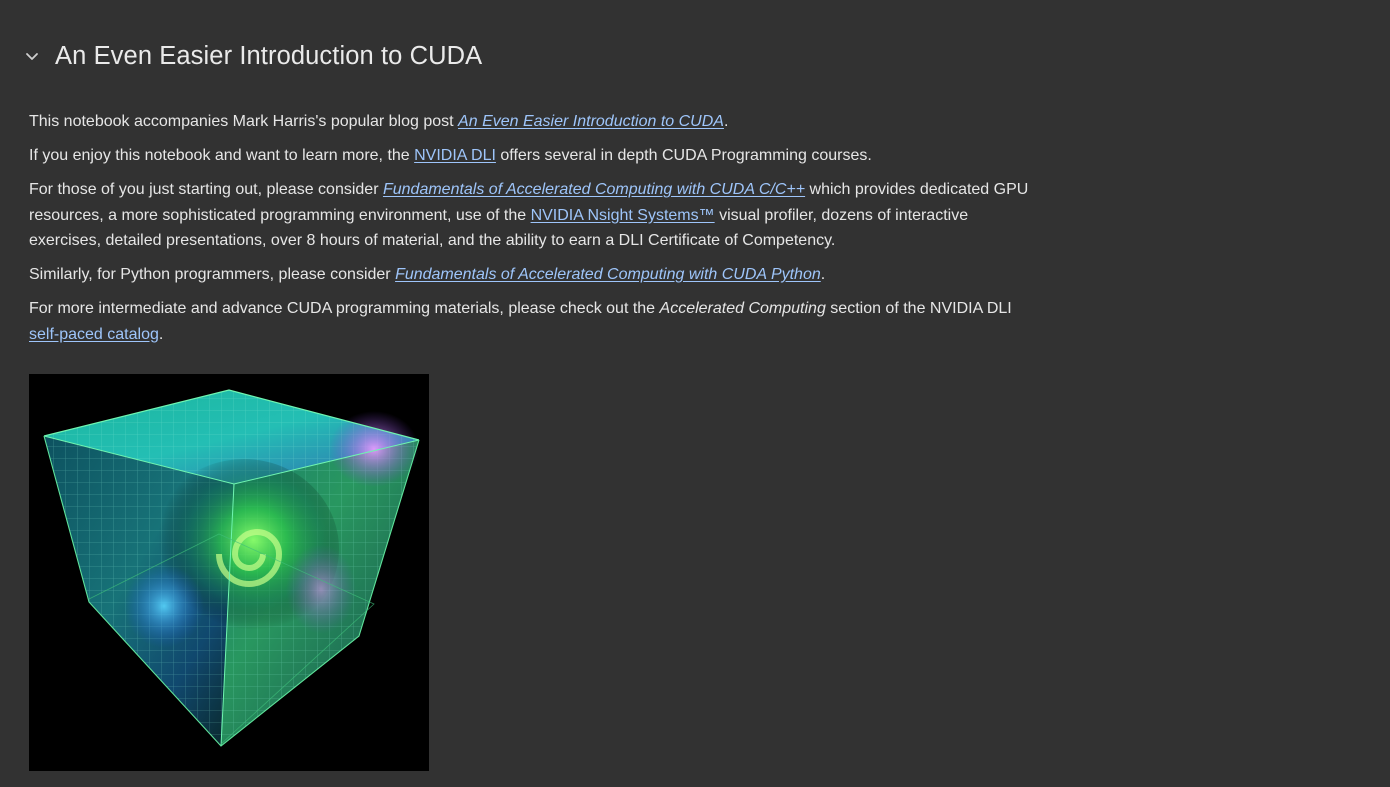  Describe the element at coordinates (269, 55) in the screenshot. I see `section-title: An Even Easier Introduction to CUDA` at that location.